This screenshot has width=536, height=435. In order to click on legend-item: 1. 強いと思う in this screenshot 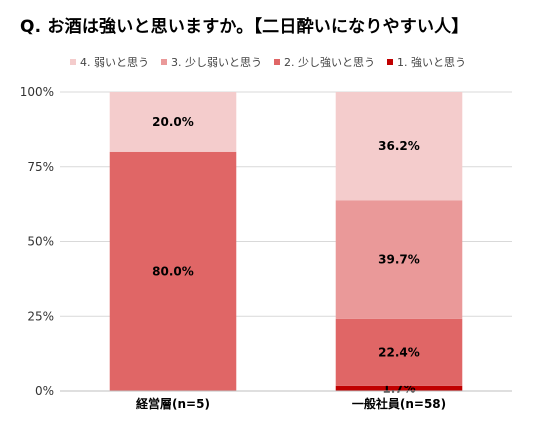, I will do `click(426, 62)`.